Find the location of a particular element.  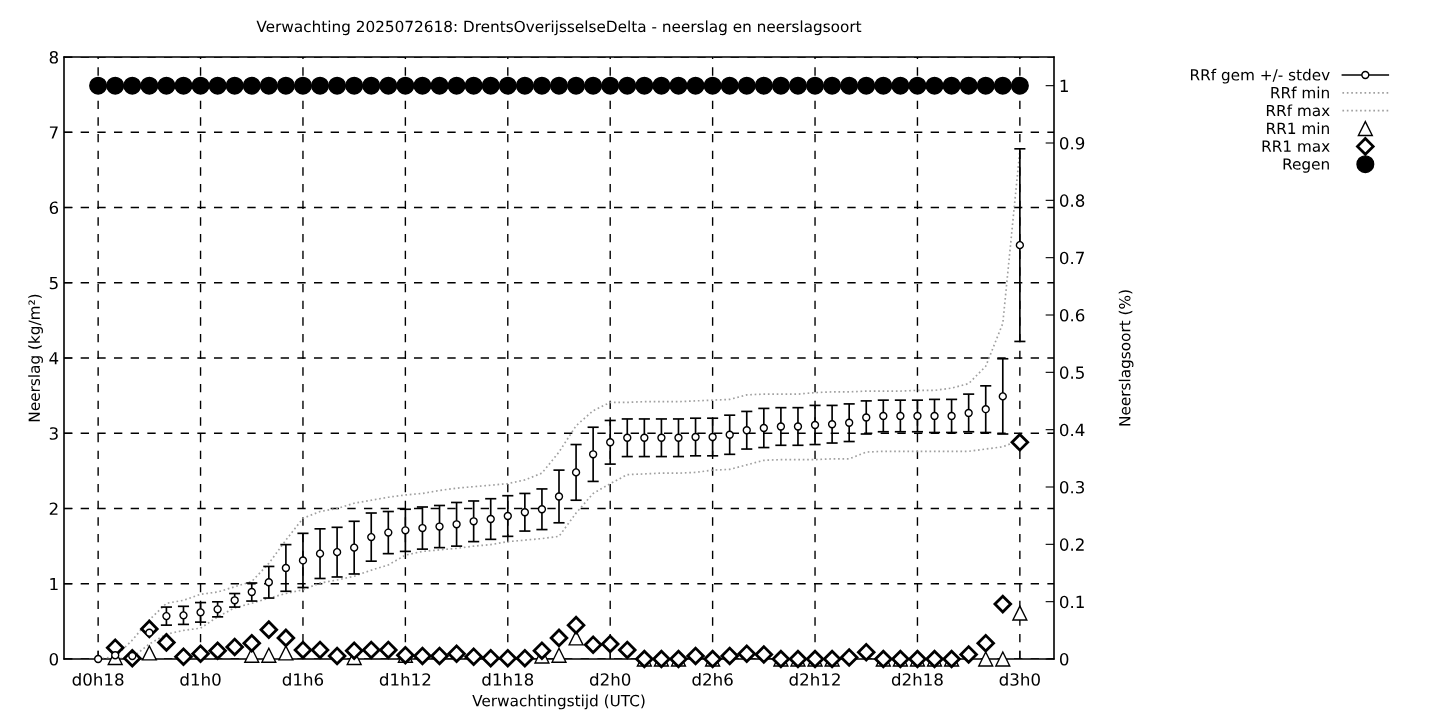

legend-label: RR1 min is located at coordinates (1298, 128).